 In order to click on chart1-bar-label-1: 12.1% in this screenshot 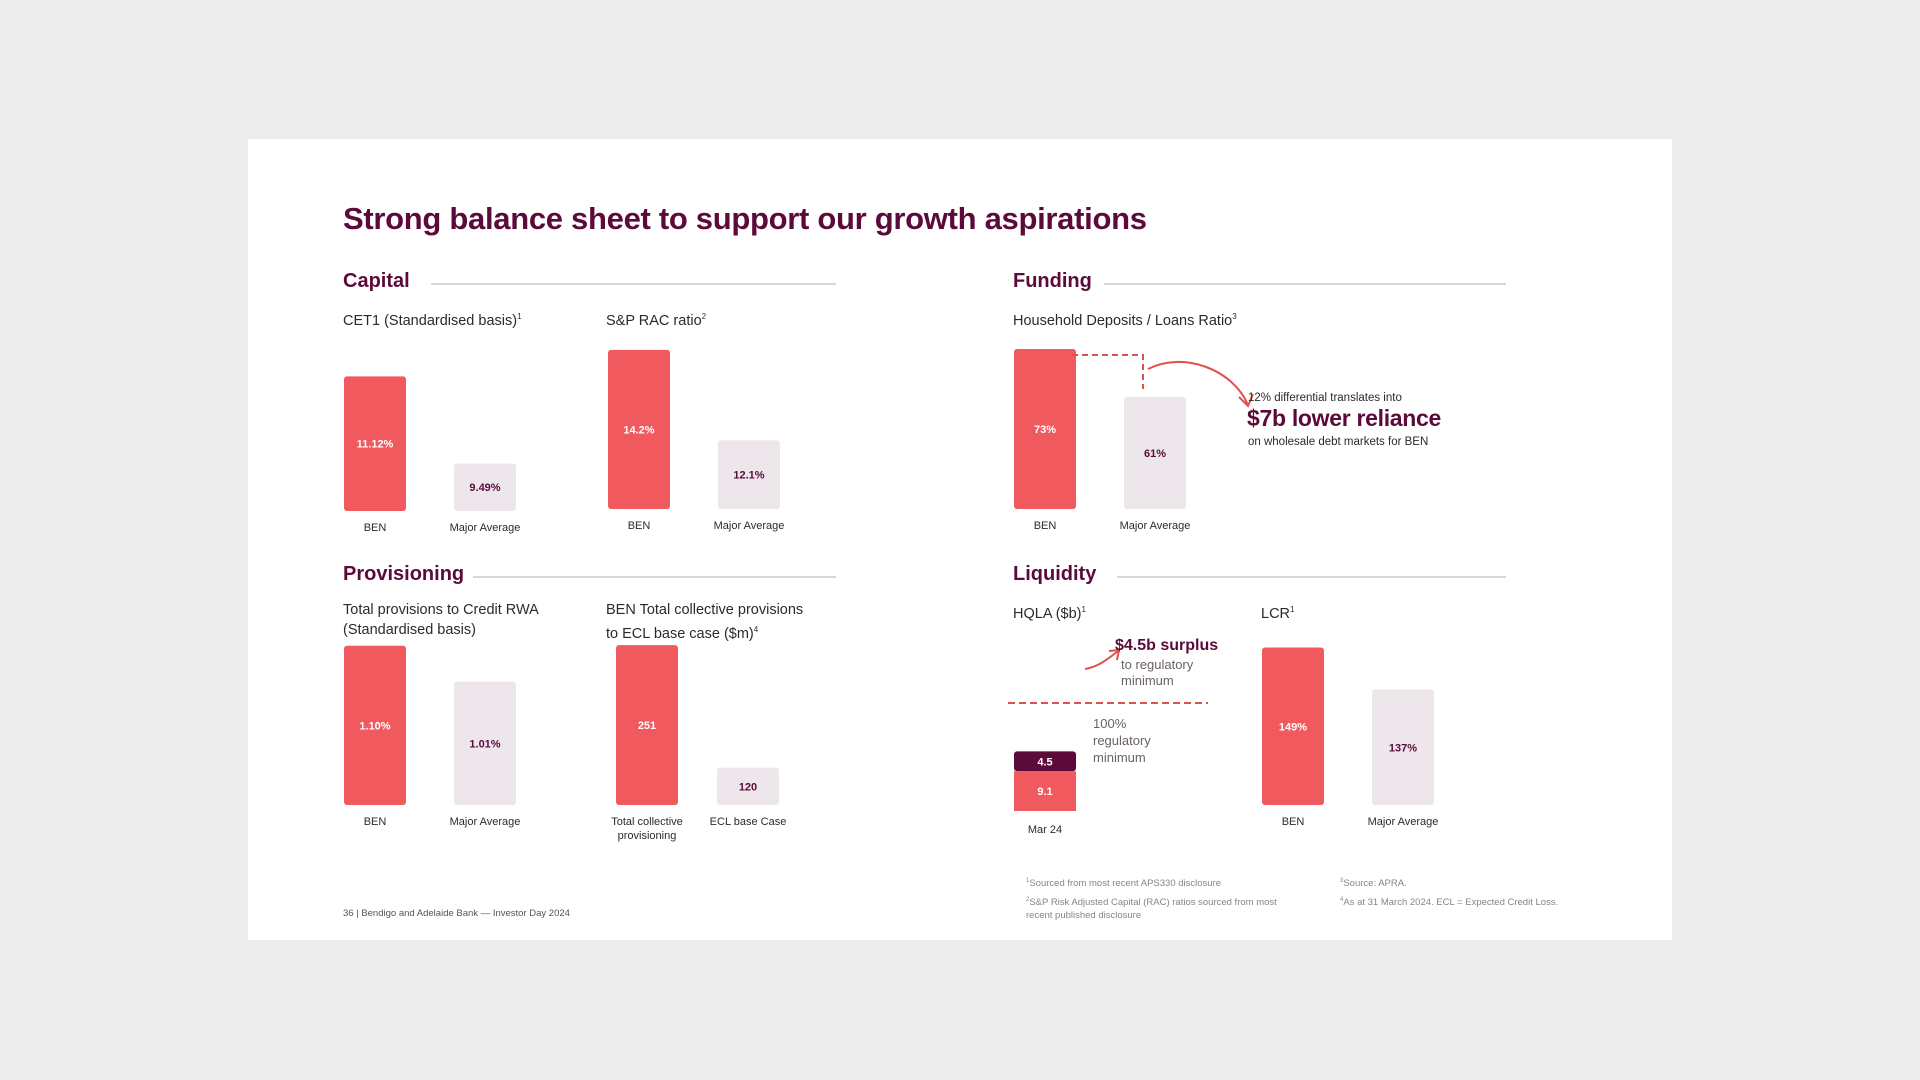, I will do `click(748, 476)`.